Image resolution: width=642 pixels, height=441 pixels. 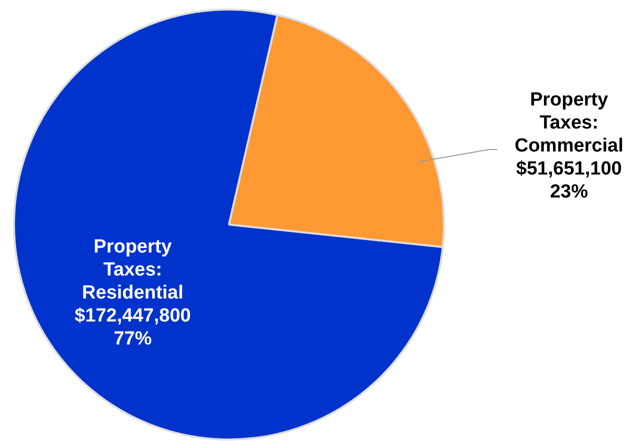 What do you see at coordinates (569, 123) in the screenshot?
I see `slice-label: Property Taxes: Commercial` at bounding box center [569, 123].